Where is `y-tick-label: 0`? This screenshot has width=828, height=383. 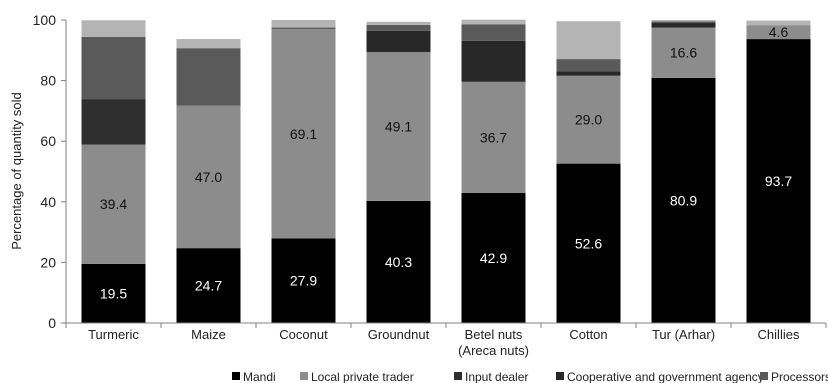 y-tick-label: 0 is located at coordinates (52, 323).